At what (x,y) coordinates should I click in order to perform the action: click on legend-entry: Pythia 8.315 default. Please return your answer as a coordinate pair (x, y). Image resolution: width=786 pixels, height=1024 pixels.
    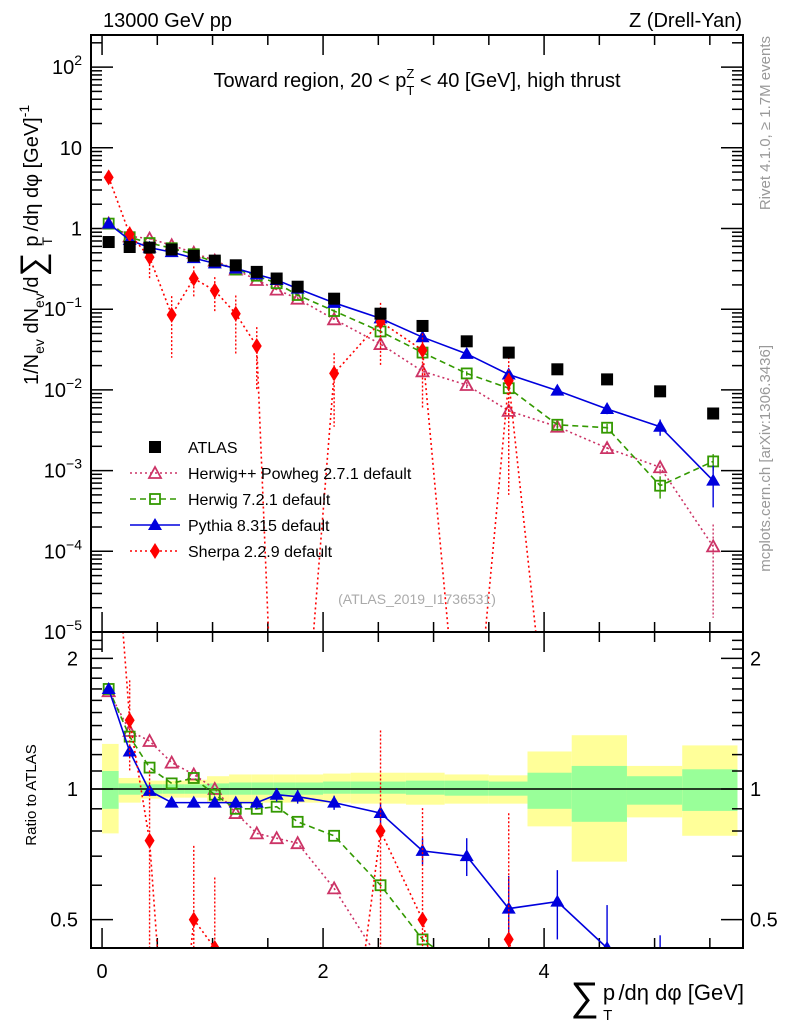
    Looking at the image, I should click on (230, 526).